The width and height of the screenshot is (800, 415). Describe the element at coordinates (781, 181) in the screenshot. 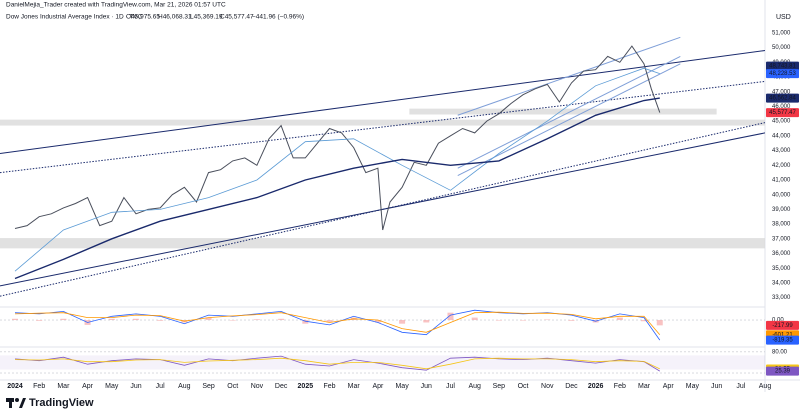

I see `y-tick-label: 41,000` at that location.